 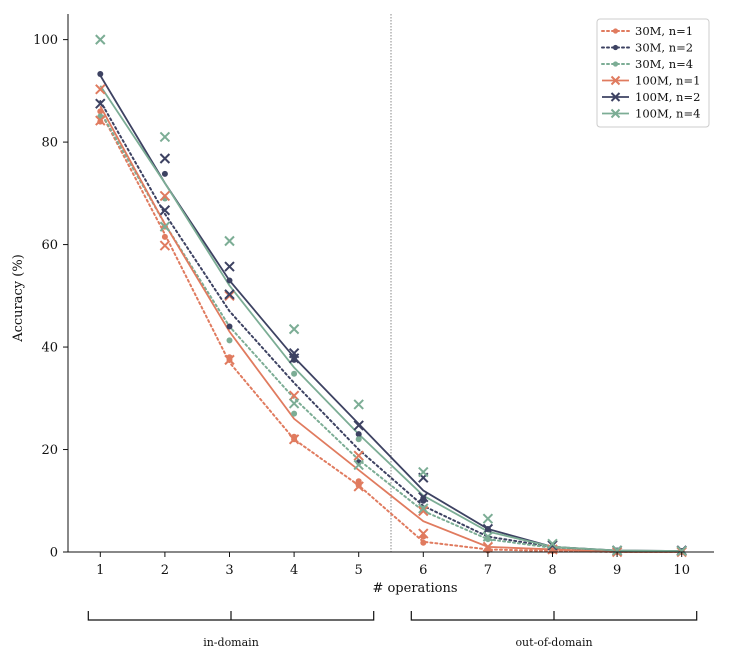 I want to click on x-tick-label: 6, so click(x=423, y=570).